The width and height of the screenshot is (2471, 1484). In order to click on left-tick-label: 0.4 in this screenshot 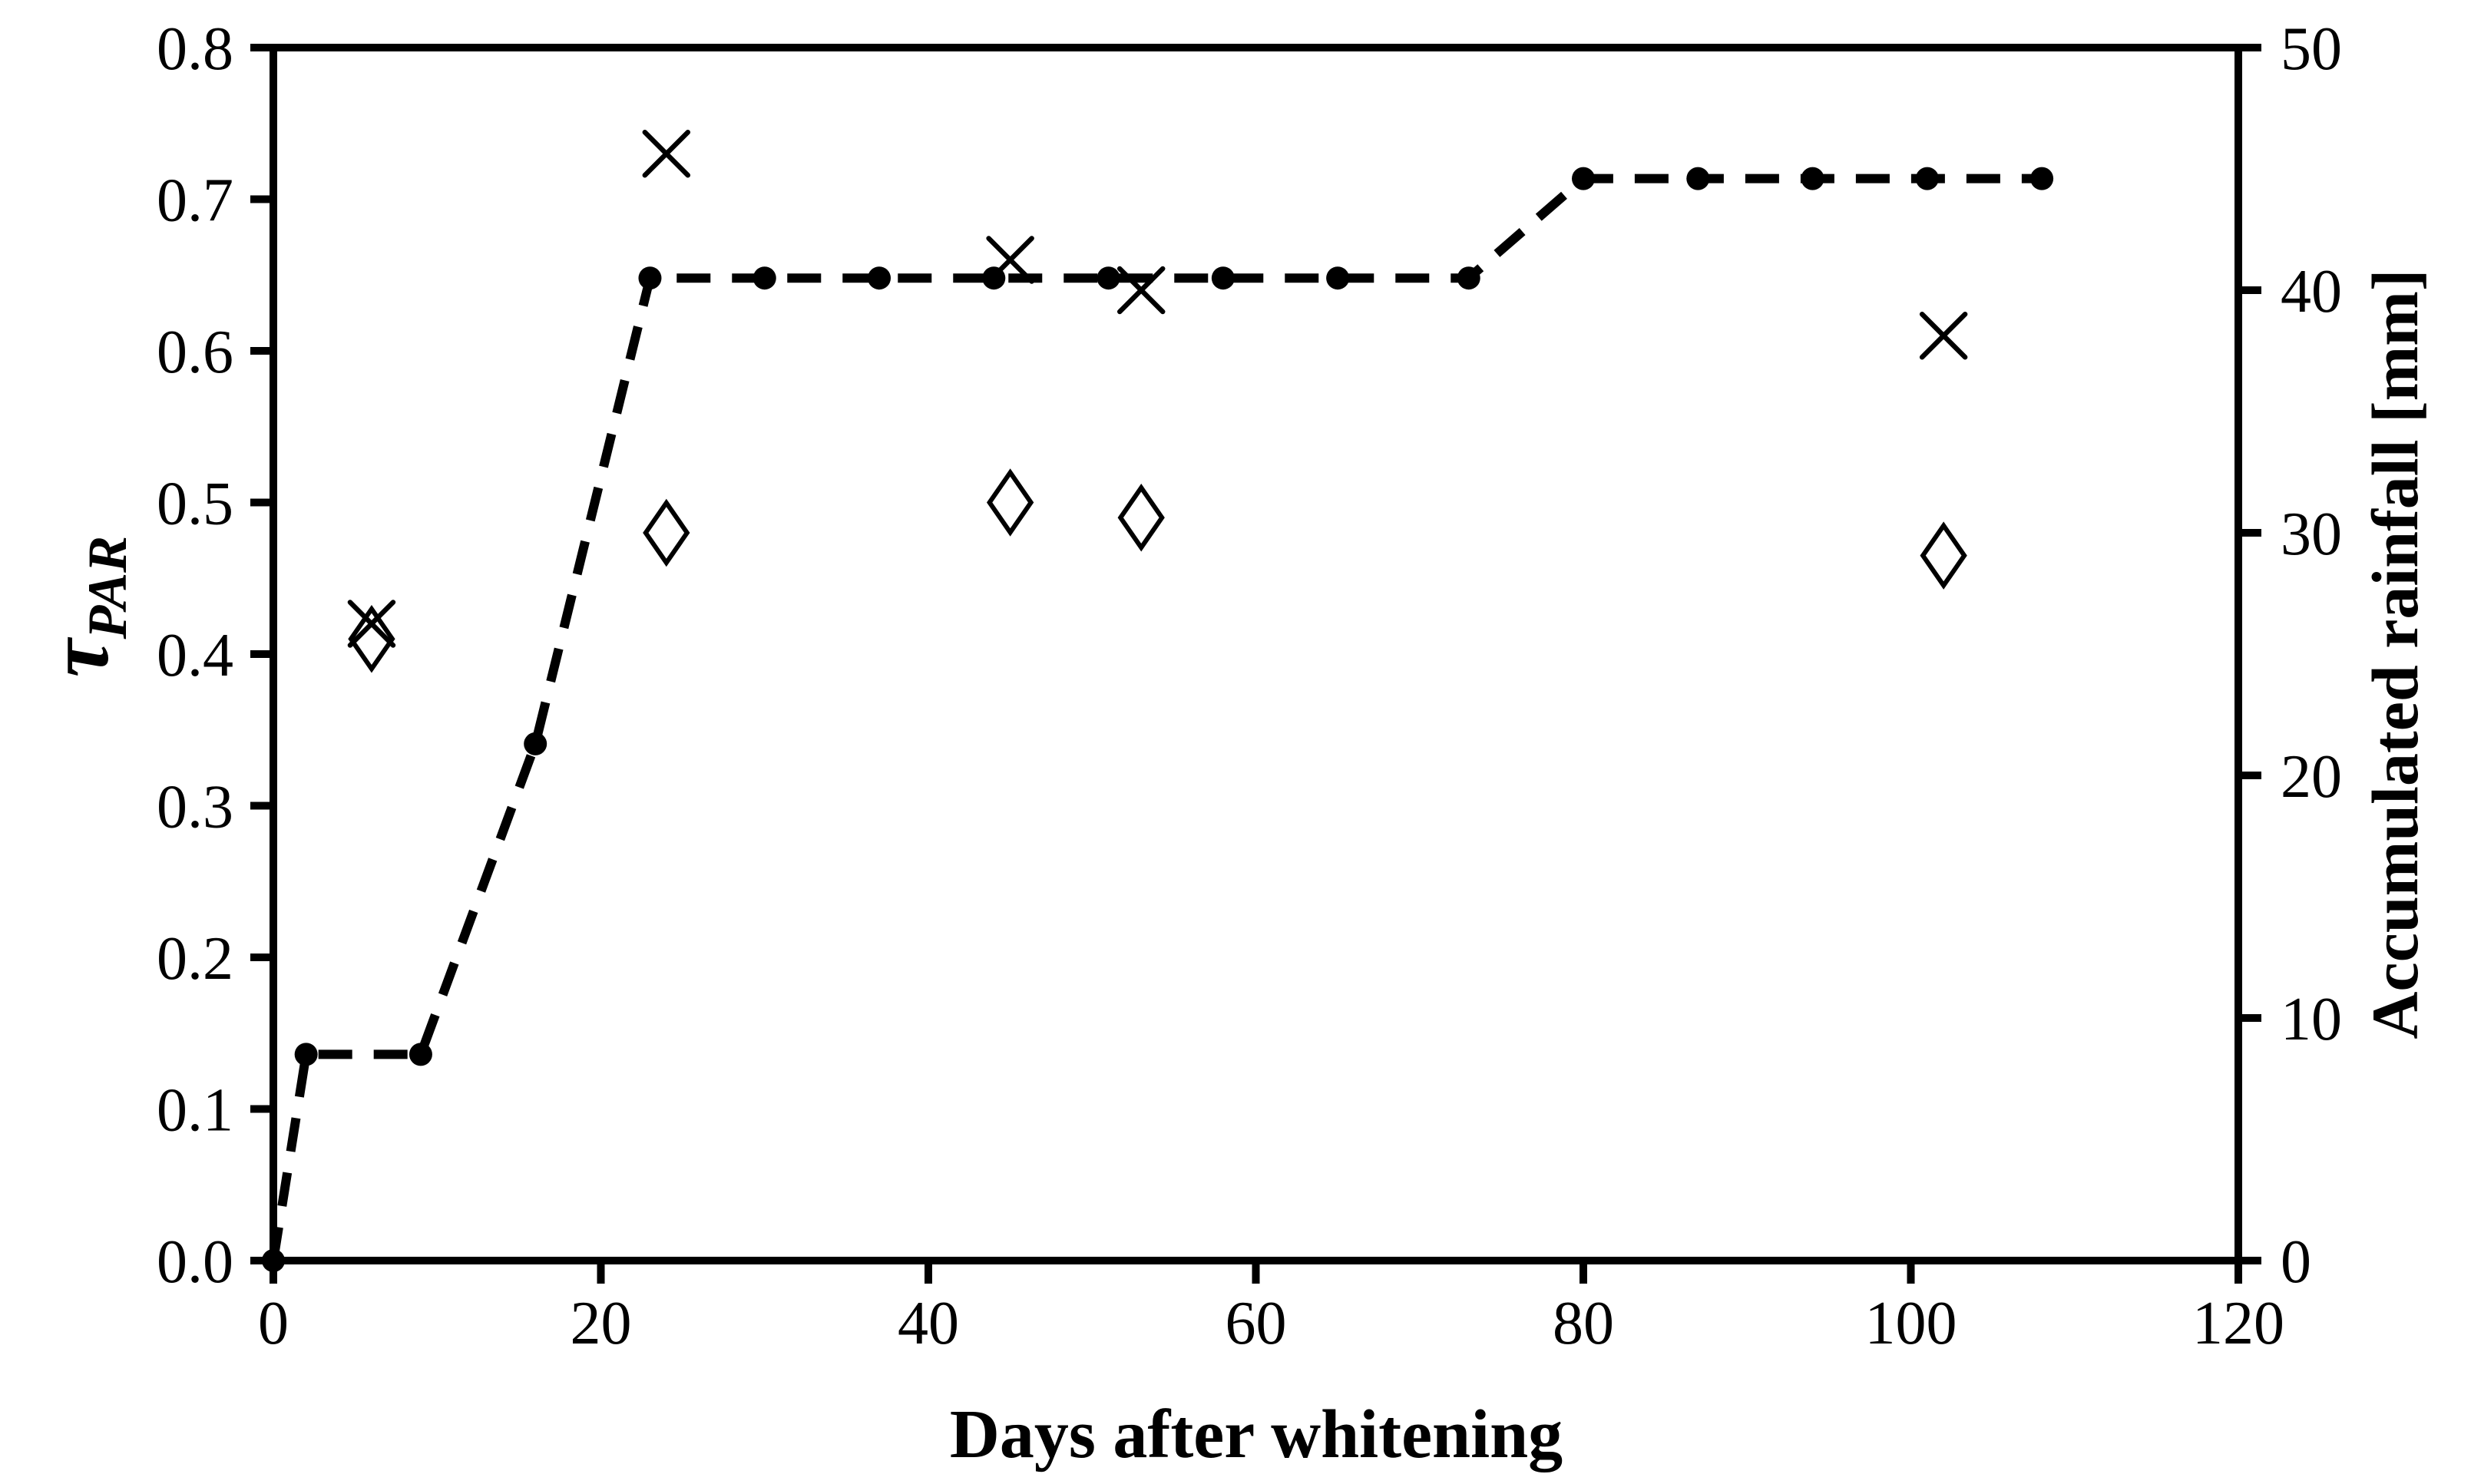, I will do `click(195, 655)`.